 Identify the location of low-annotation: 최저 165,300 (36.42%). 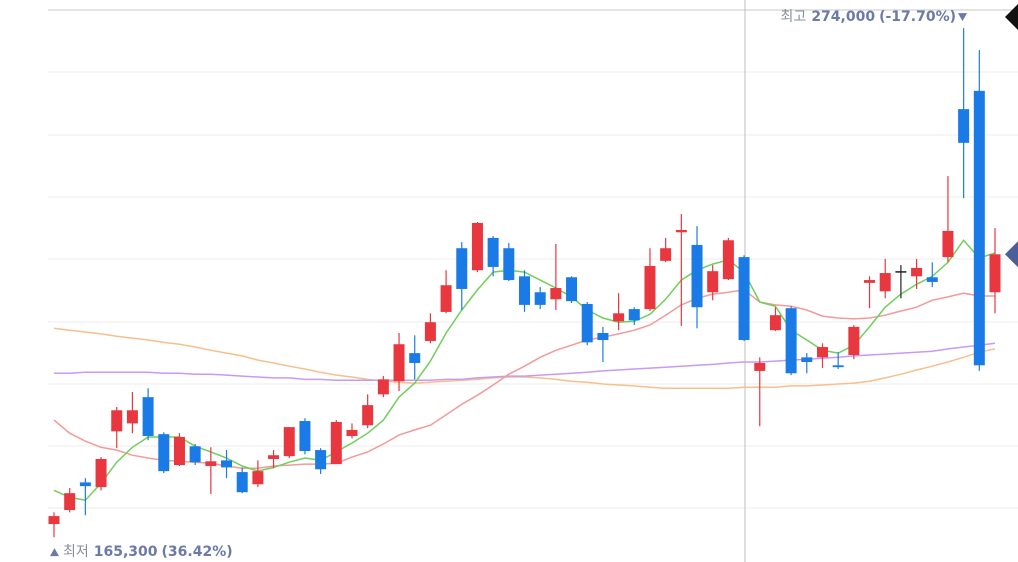
(148, 552).